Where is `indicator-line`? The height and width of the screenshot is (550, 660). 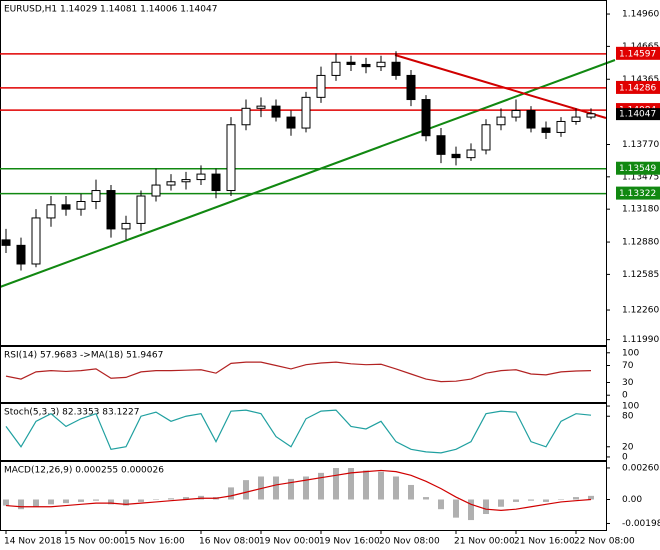
indicator-line is located at coordinates (298, 372).